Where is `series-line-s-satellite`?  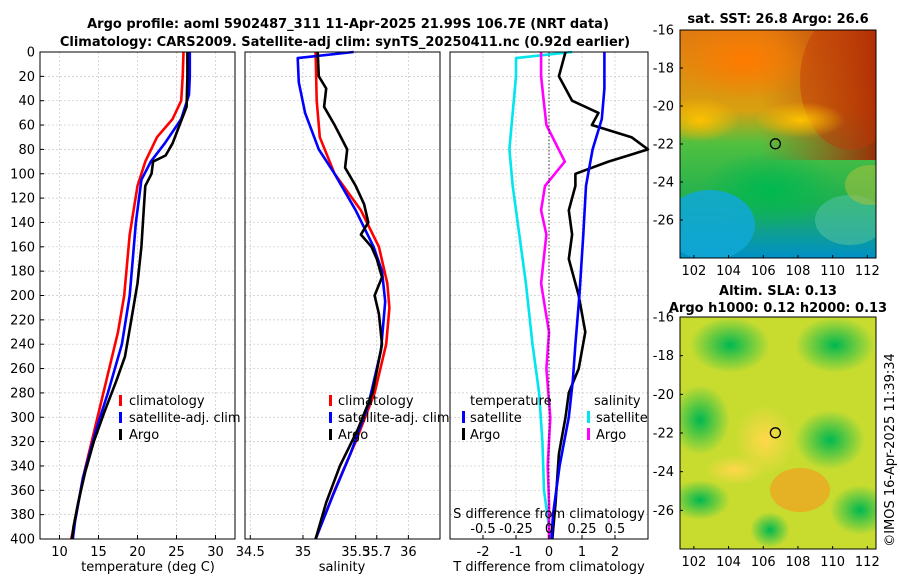
series-line-s-satellite is located at coordinates (578, 296).